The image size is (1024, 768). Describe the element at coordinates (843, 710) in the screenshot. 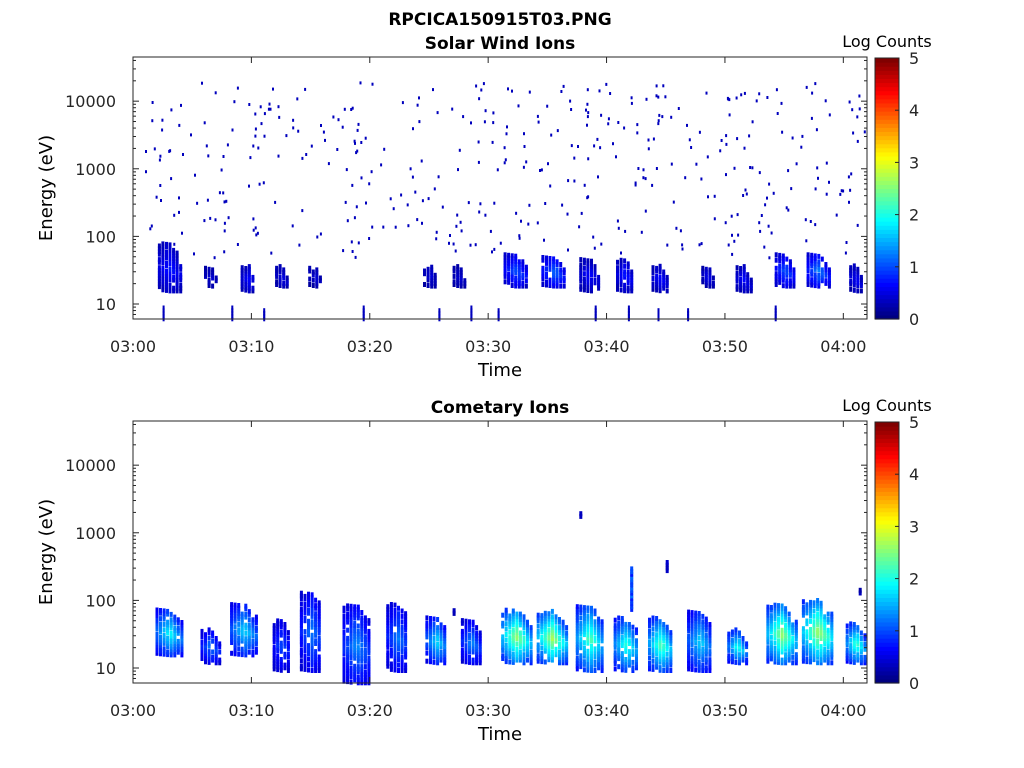

I see `x-tick-label: 04:00` at that location.